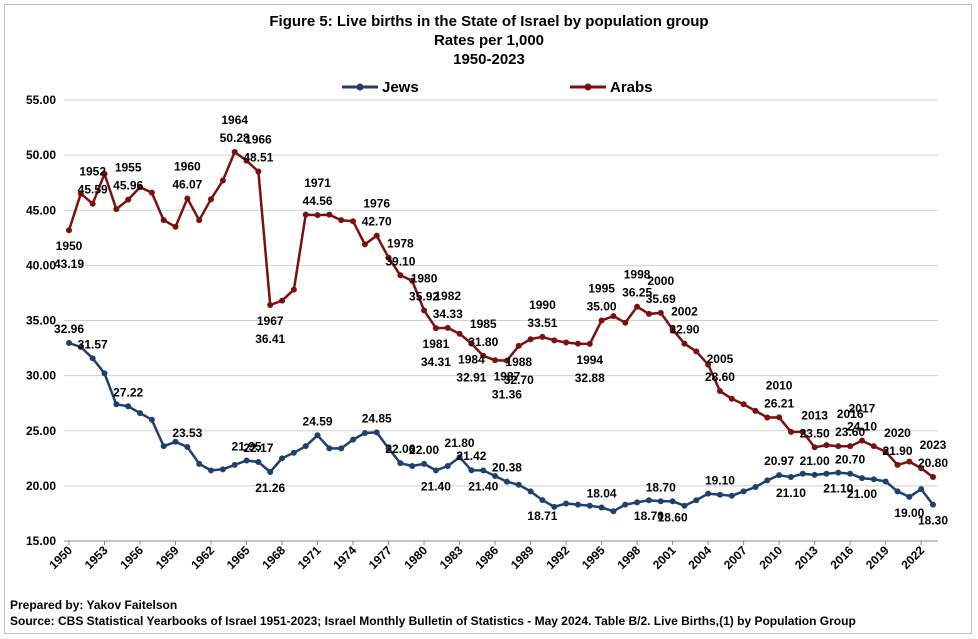  I want to click on data-label-arabs-value: 31.36, so click(507, 395).